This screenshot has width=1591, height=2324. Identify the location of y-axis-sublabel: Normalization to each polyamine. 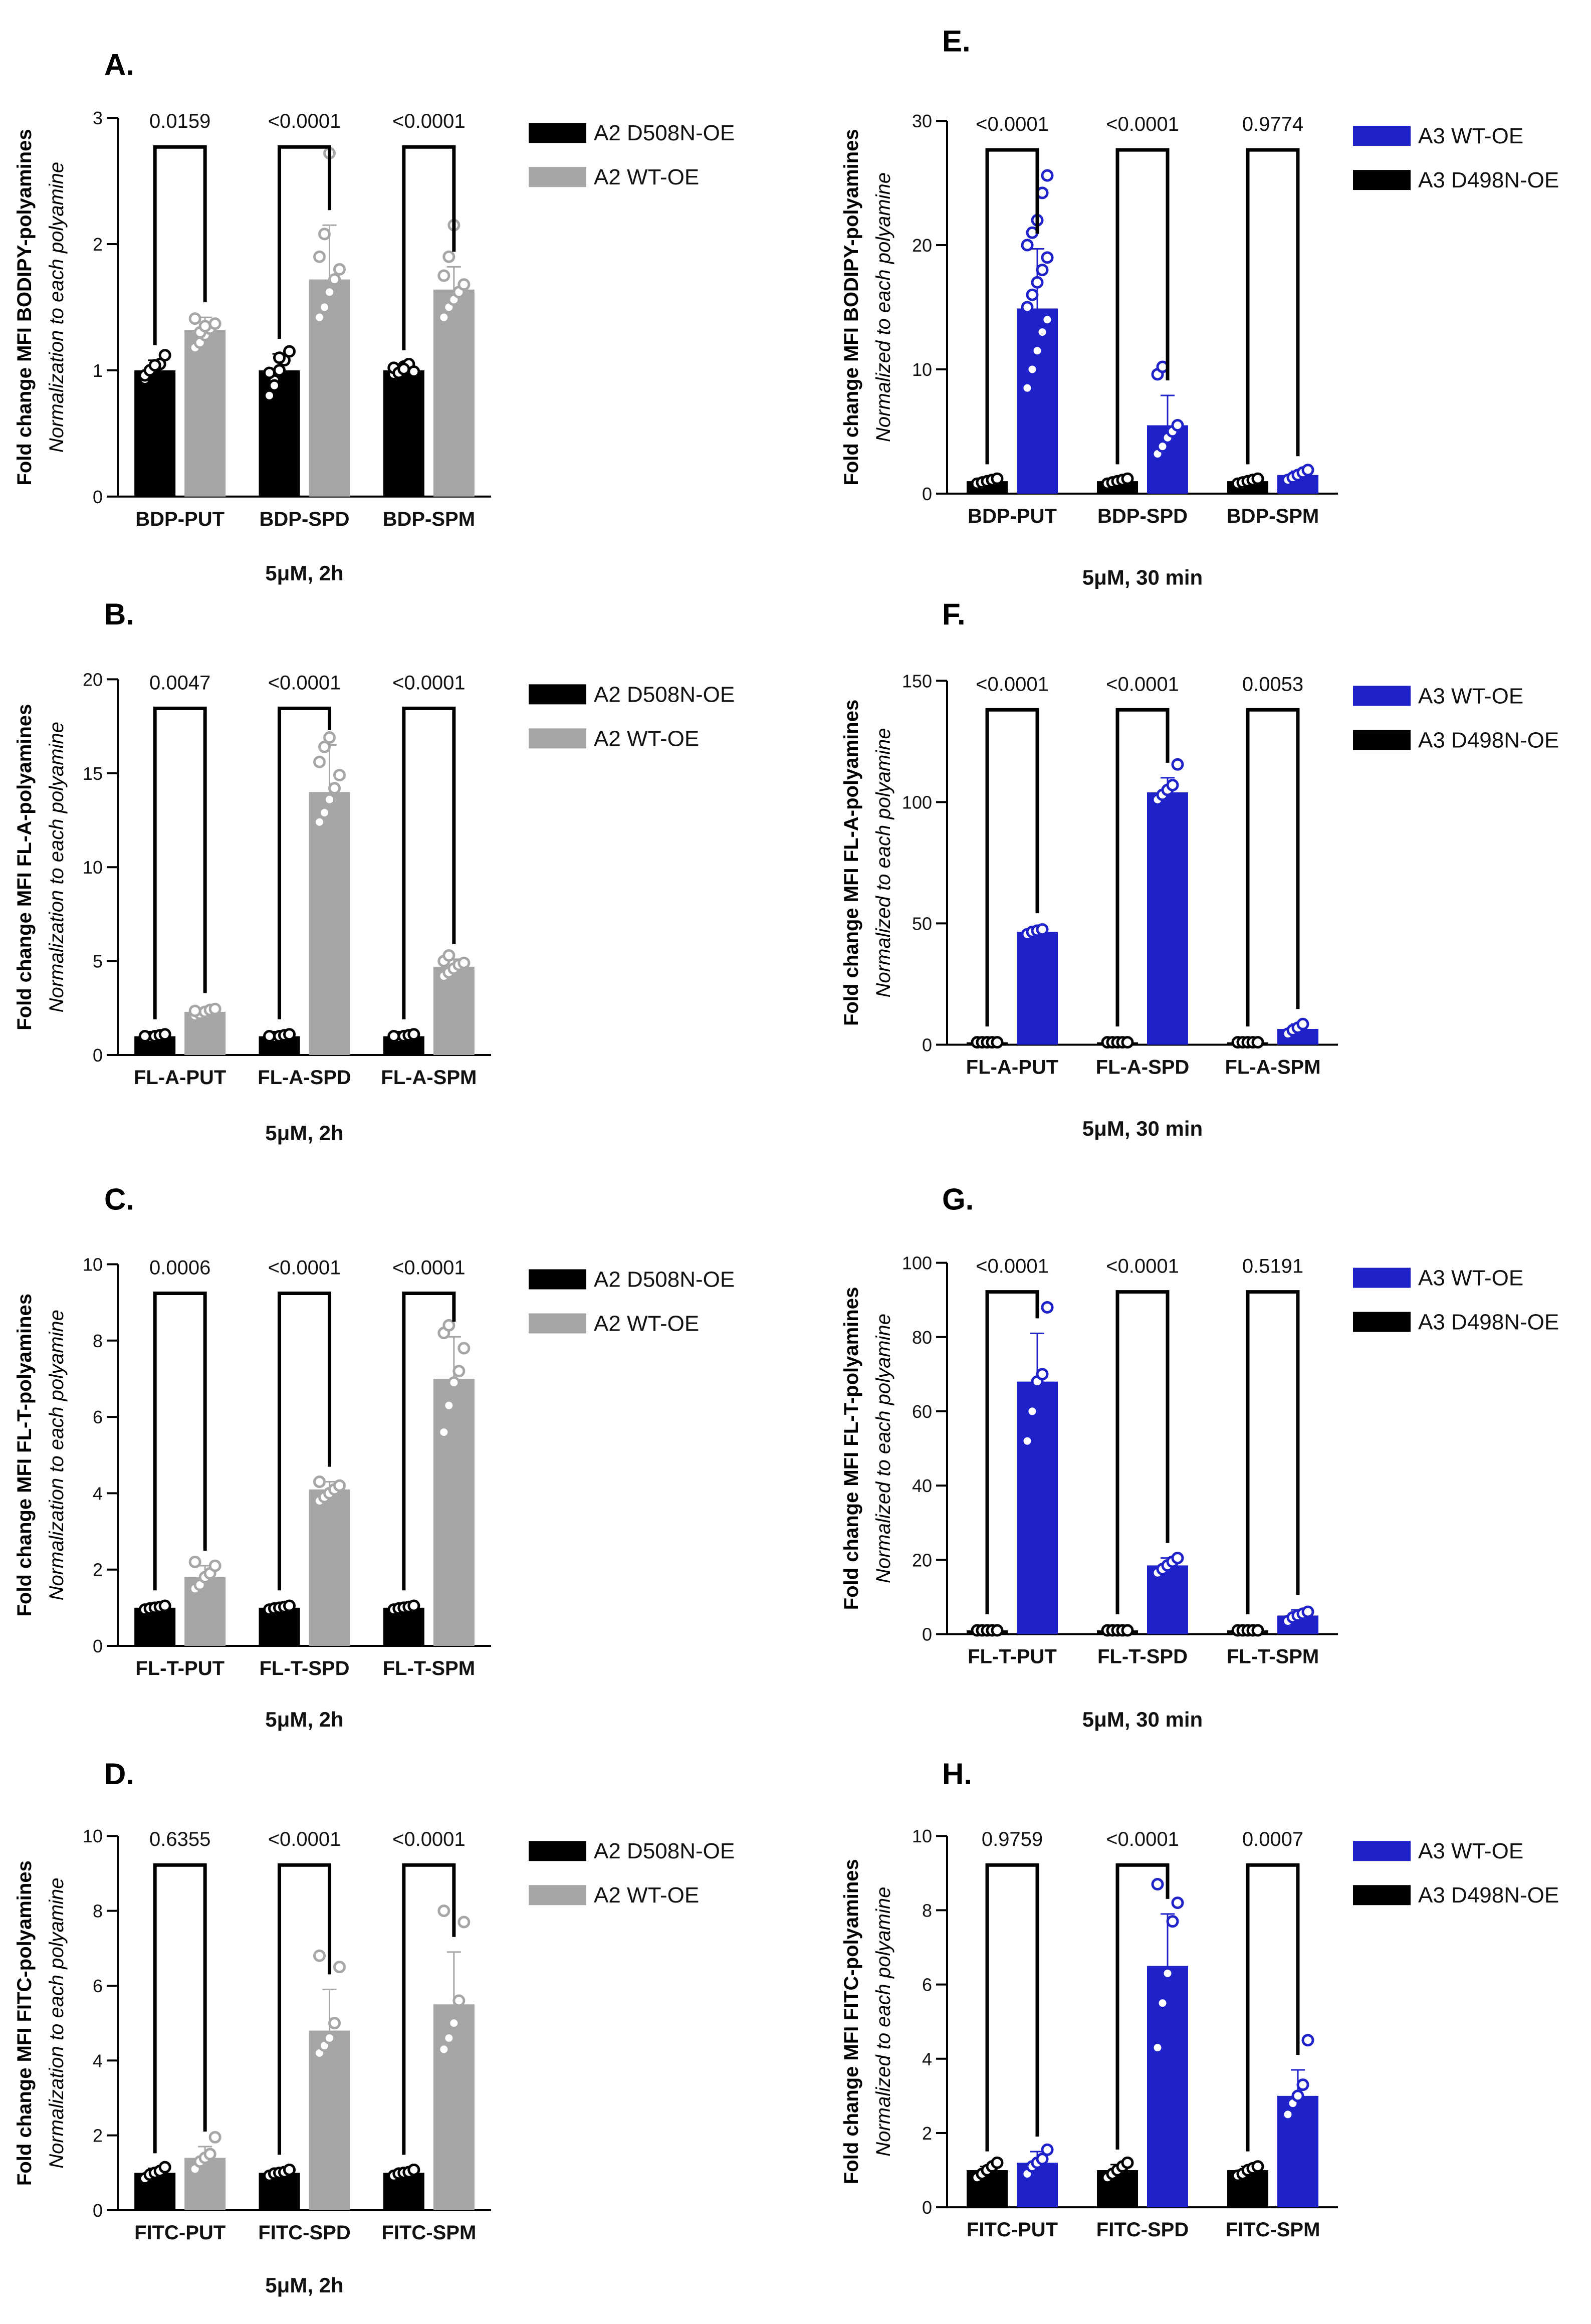
(57, 308).